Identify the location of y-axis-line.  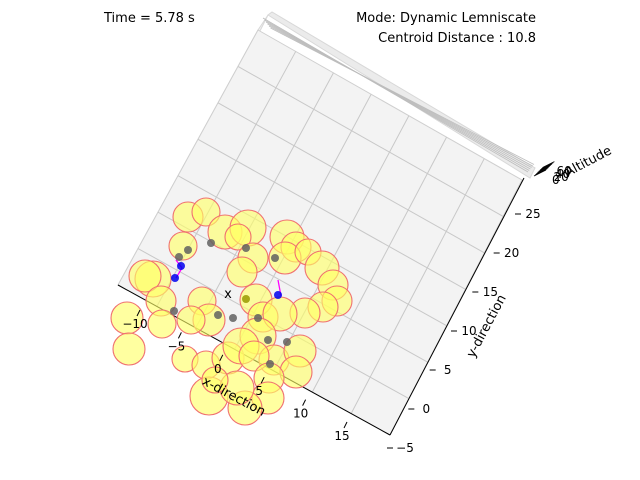
(457, 306).